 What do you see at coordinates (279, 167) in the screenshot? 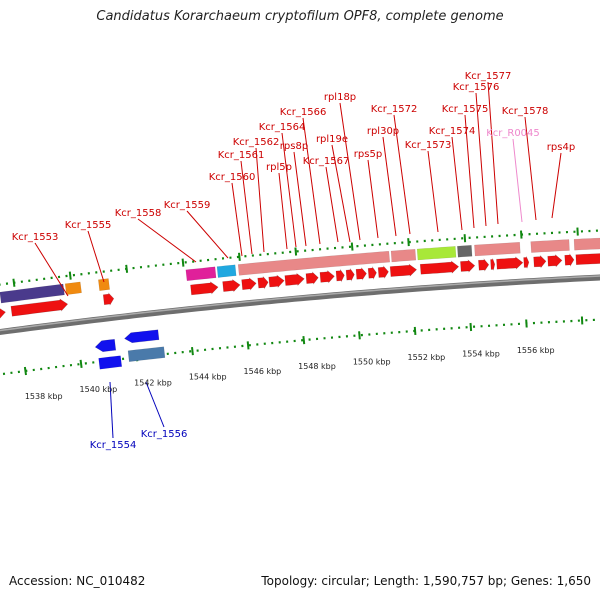
I see `gene-label: rpl5p` at bounding box center [279, 167].